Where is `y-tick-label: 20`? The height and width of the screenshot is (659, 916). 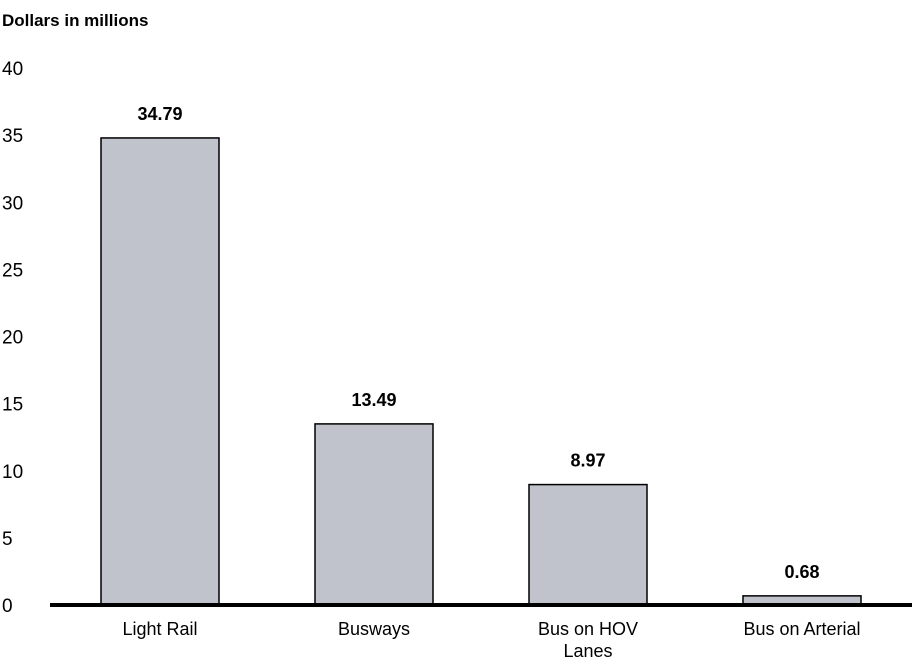 y-tick-label: 20 is located at coordinates (12, 338).